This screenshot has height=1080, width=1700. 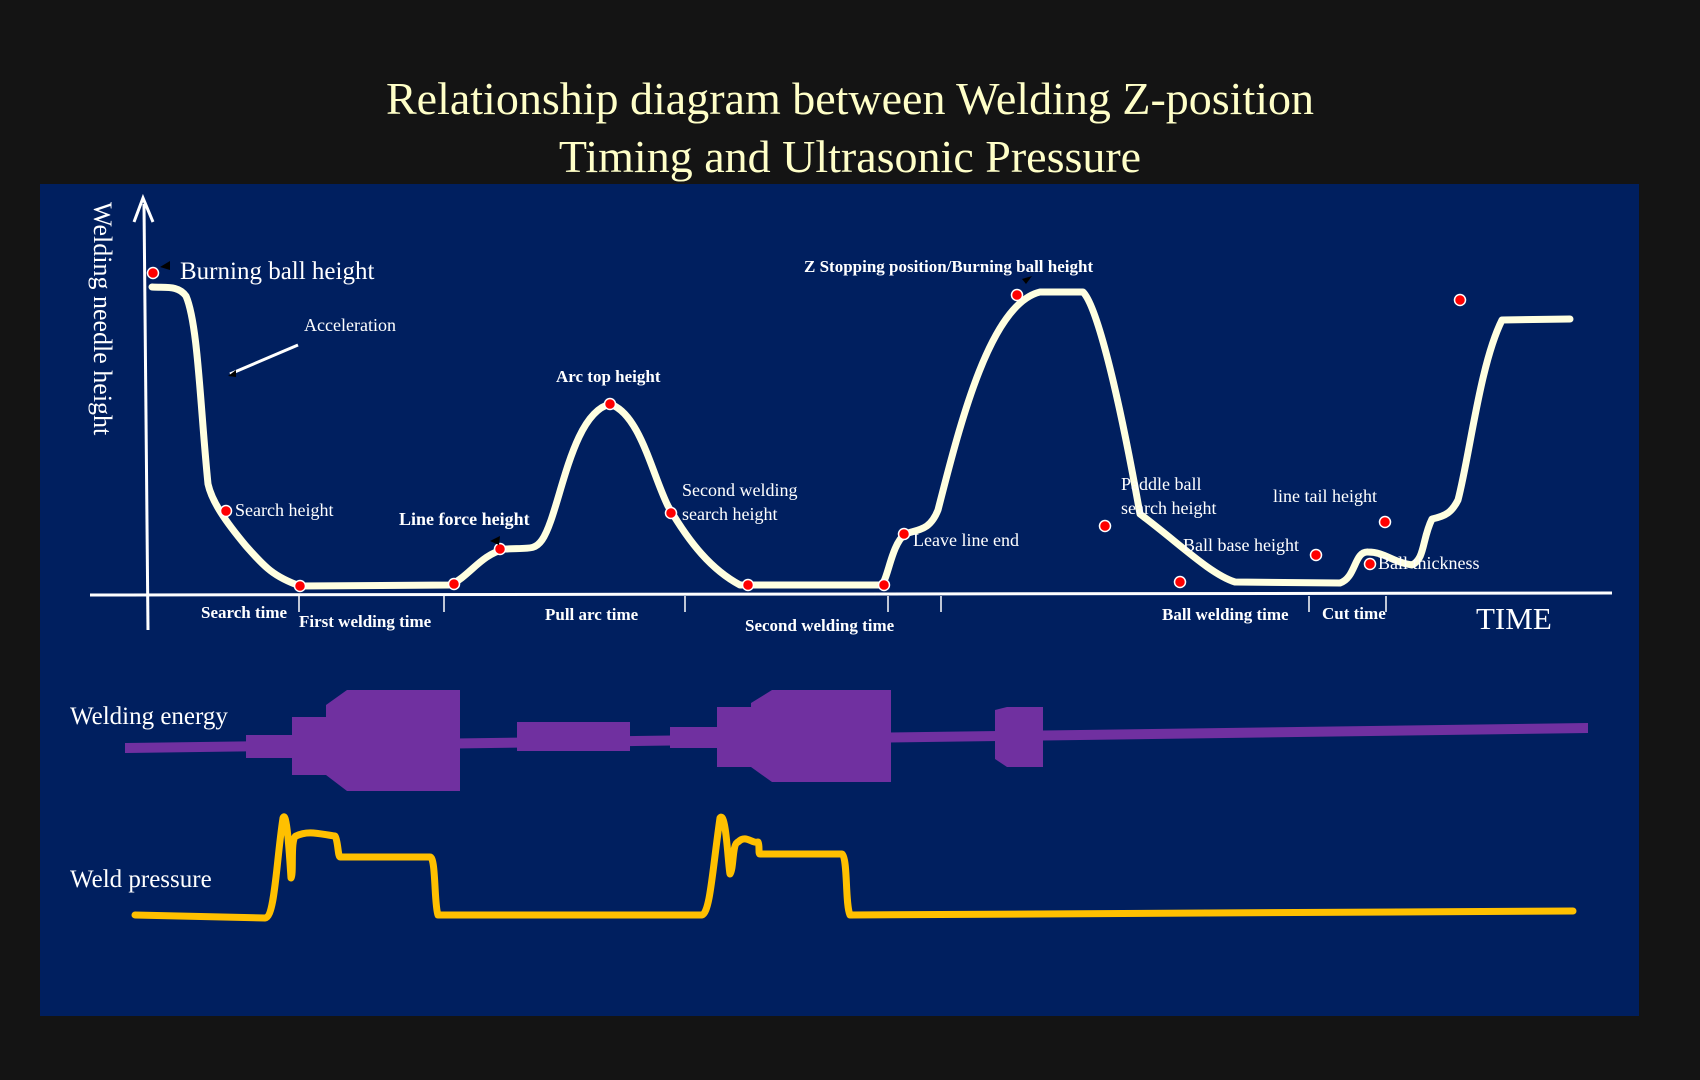 I want to click on marker-ball-thickness, so click(x=1370, y=564).